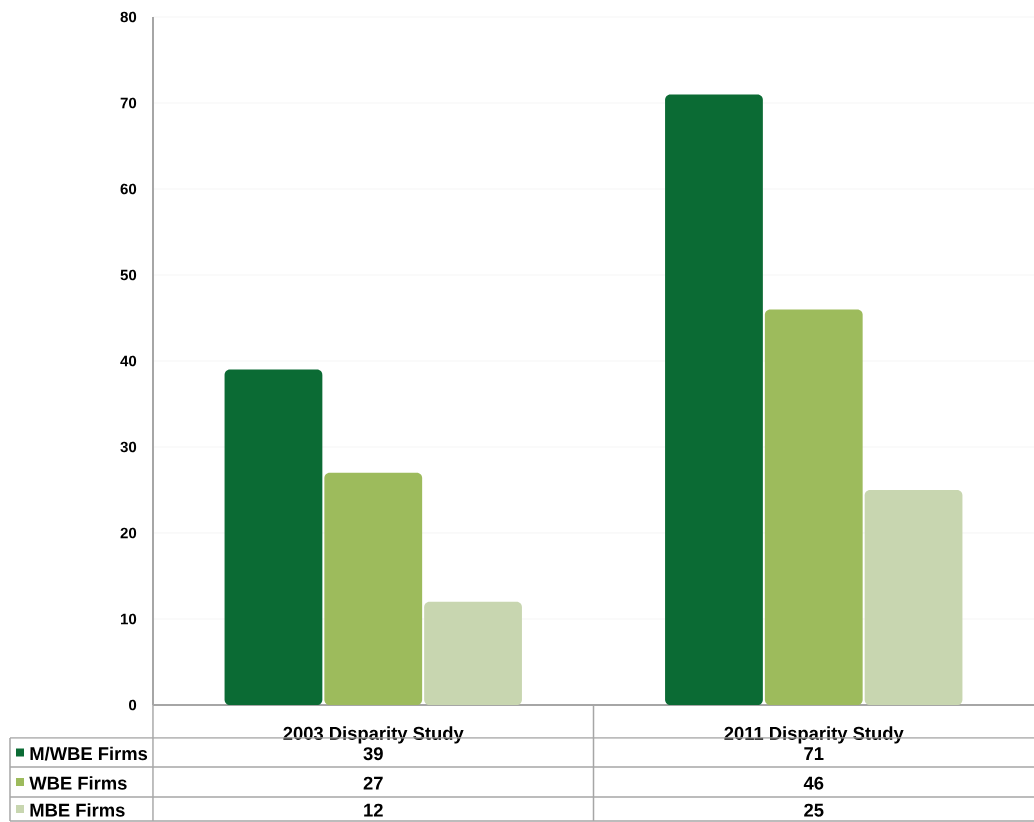  What do you see at coordinates (373, 783) in the screenshot?
I see `data-label: 27` at bounding box center [373, 783].